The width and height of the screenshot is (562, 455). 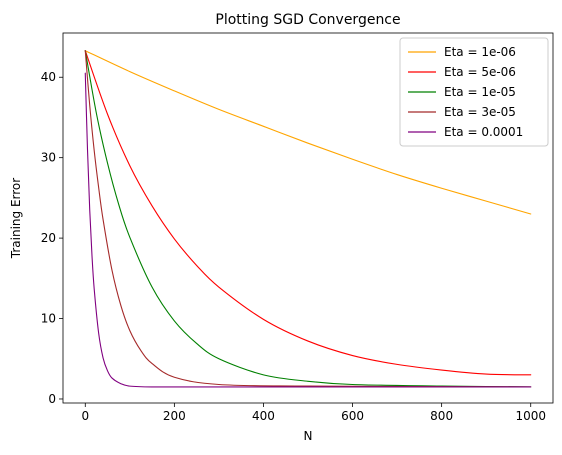 I want to click on legend-label-5: Eta = 0.0001, so click(x=483, y=132).